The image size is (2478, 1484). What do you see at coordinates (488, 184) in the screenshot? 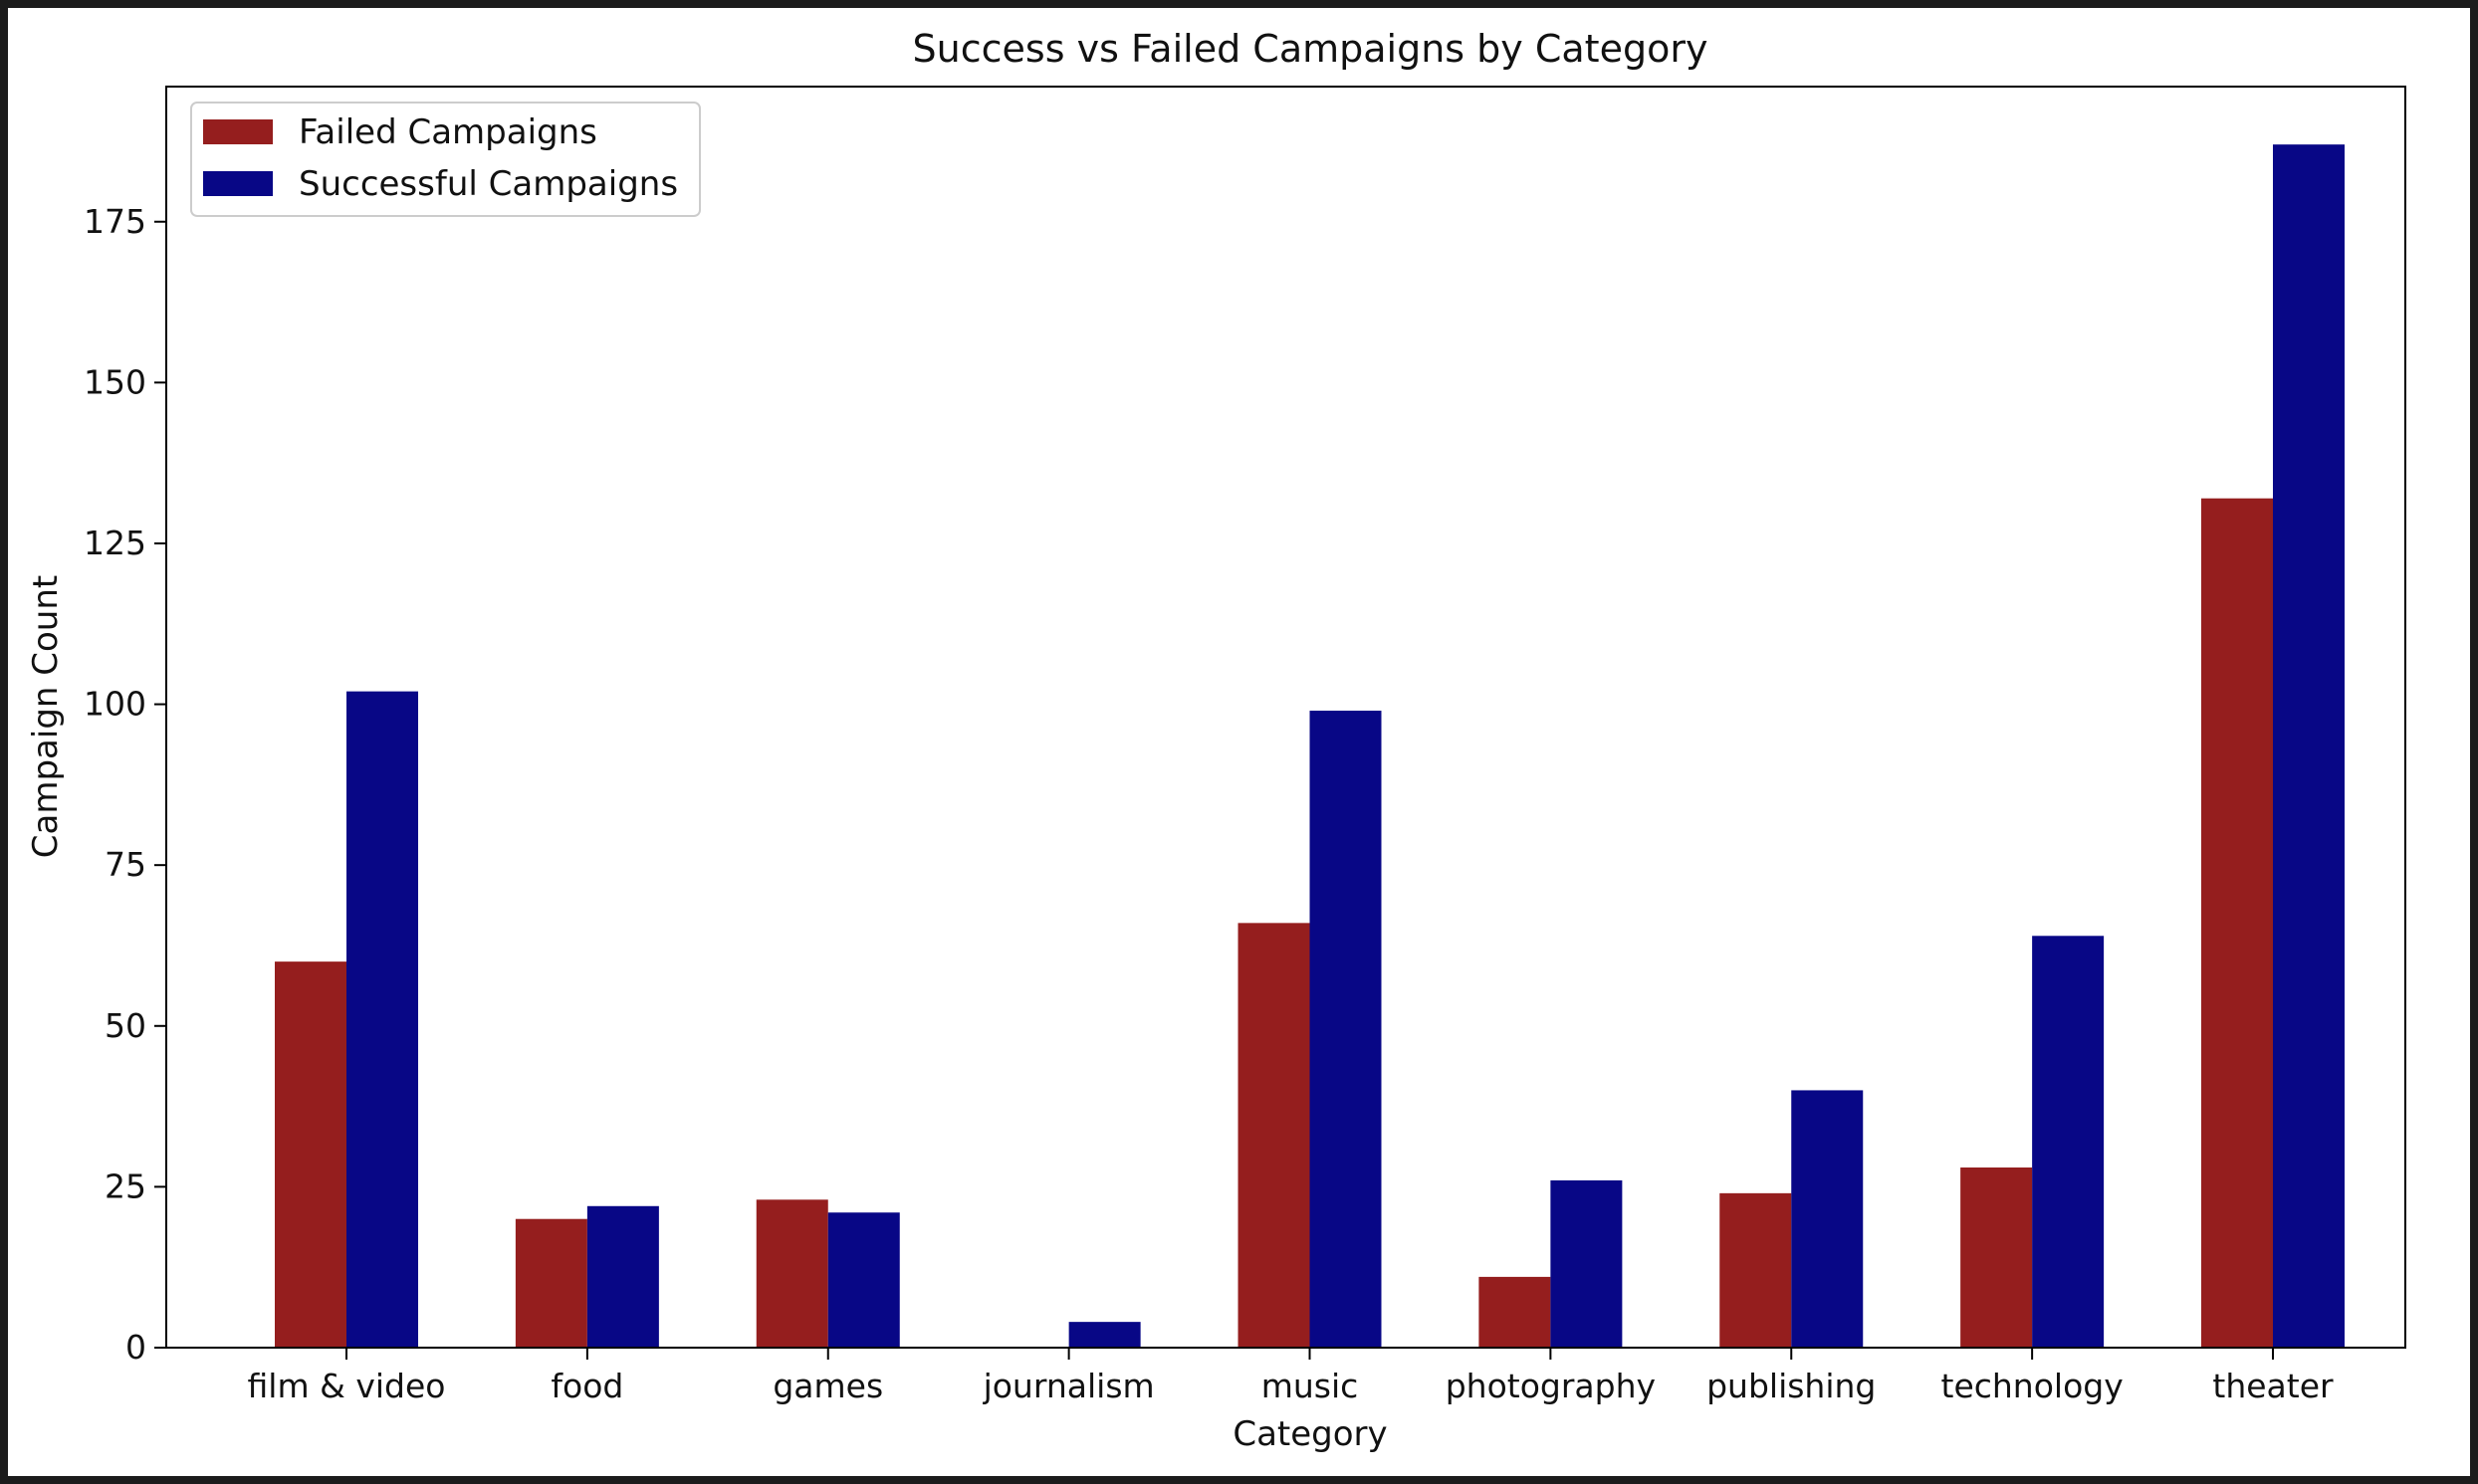
I see `legend-label-successful: Successful Campaigns` at bounding box center [488, 184].